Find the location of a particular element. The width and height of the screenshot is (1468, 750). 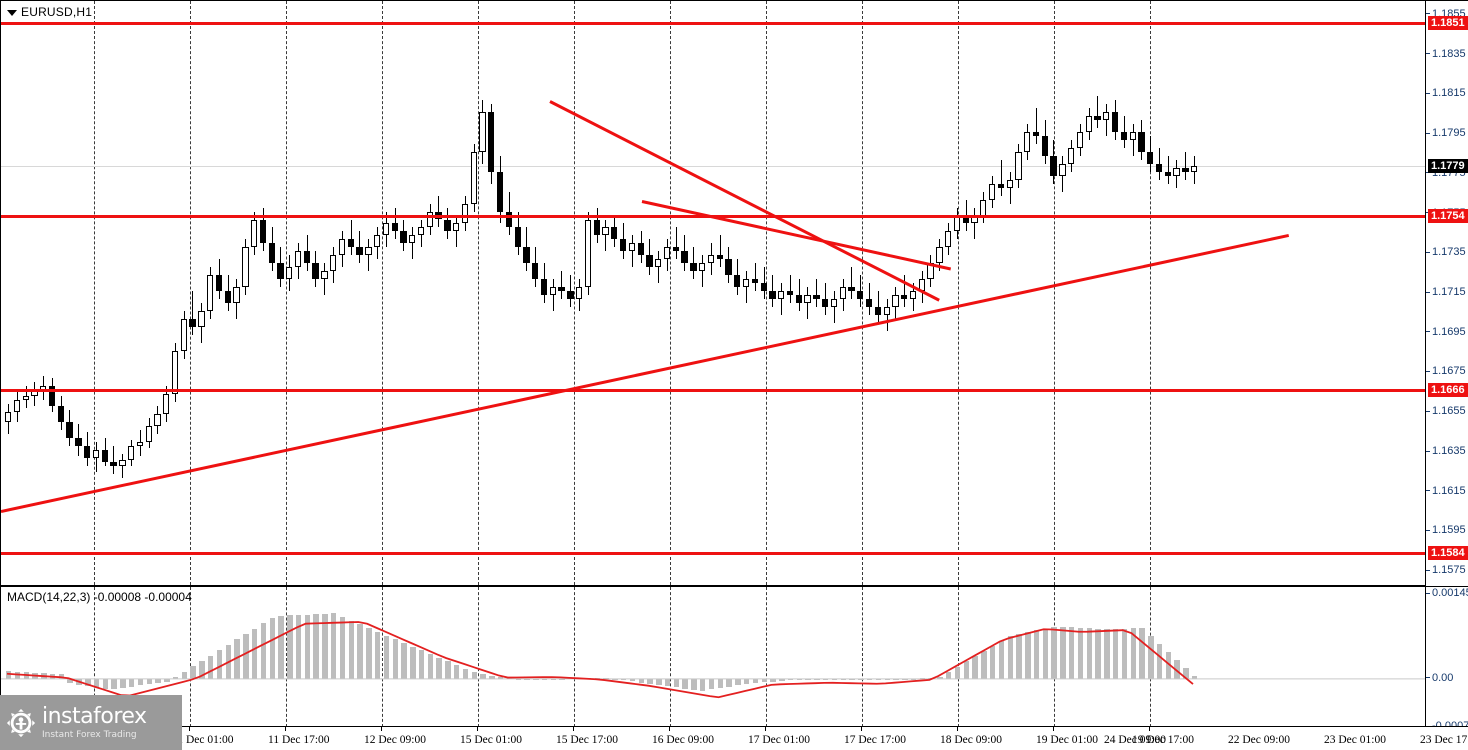

price-tag-11779: 1.1779 is located at coordinates (1448, 165).